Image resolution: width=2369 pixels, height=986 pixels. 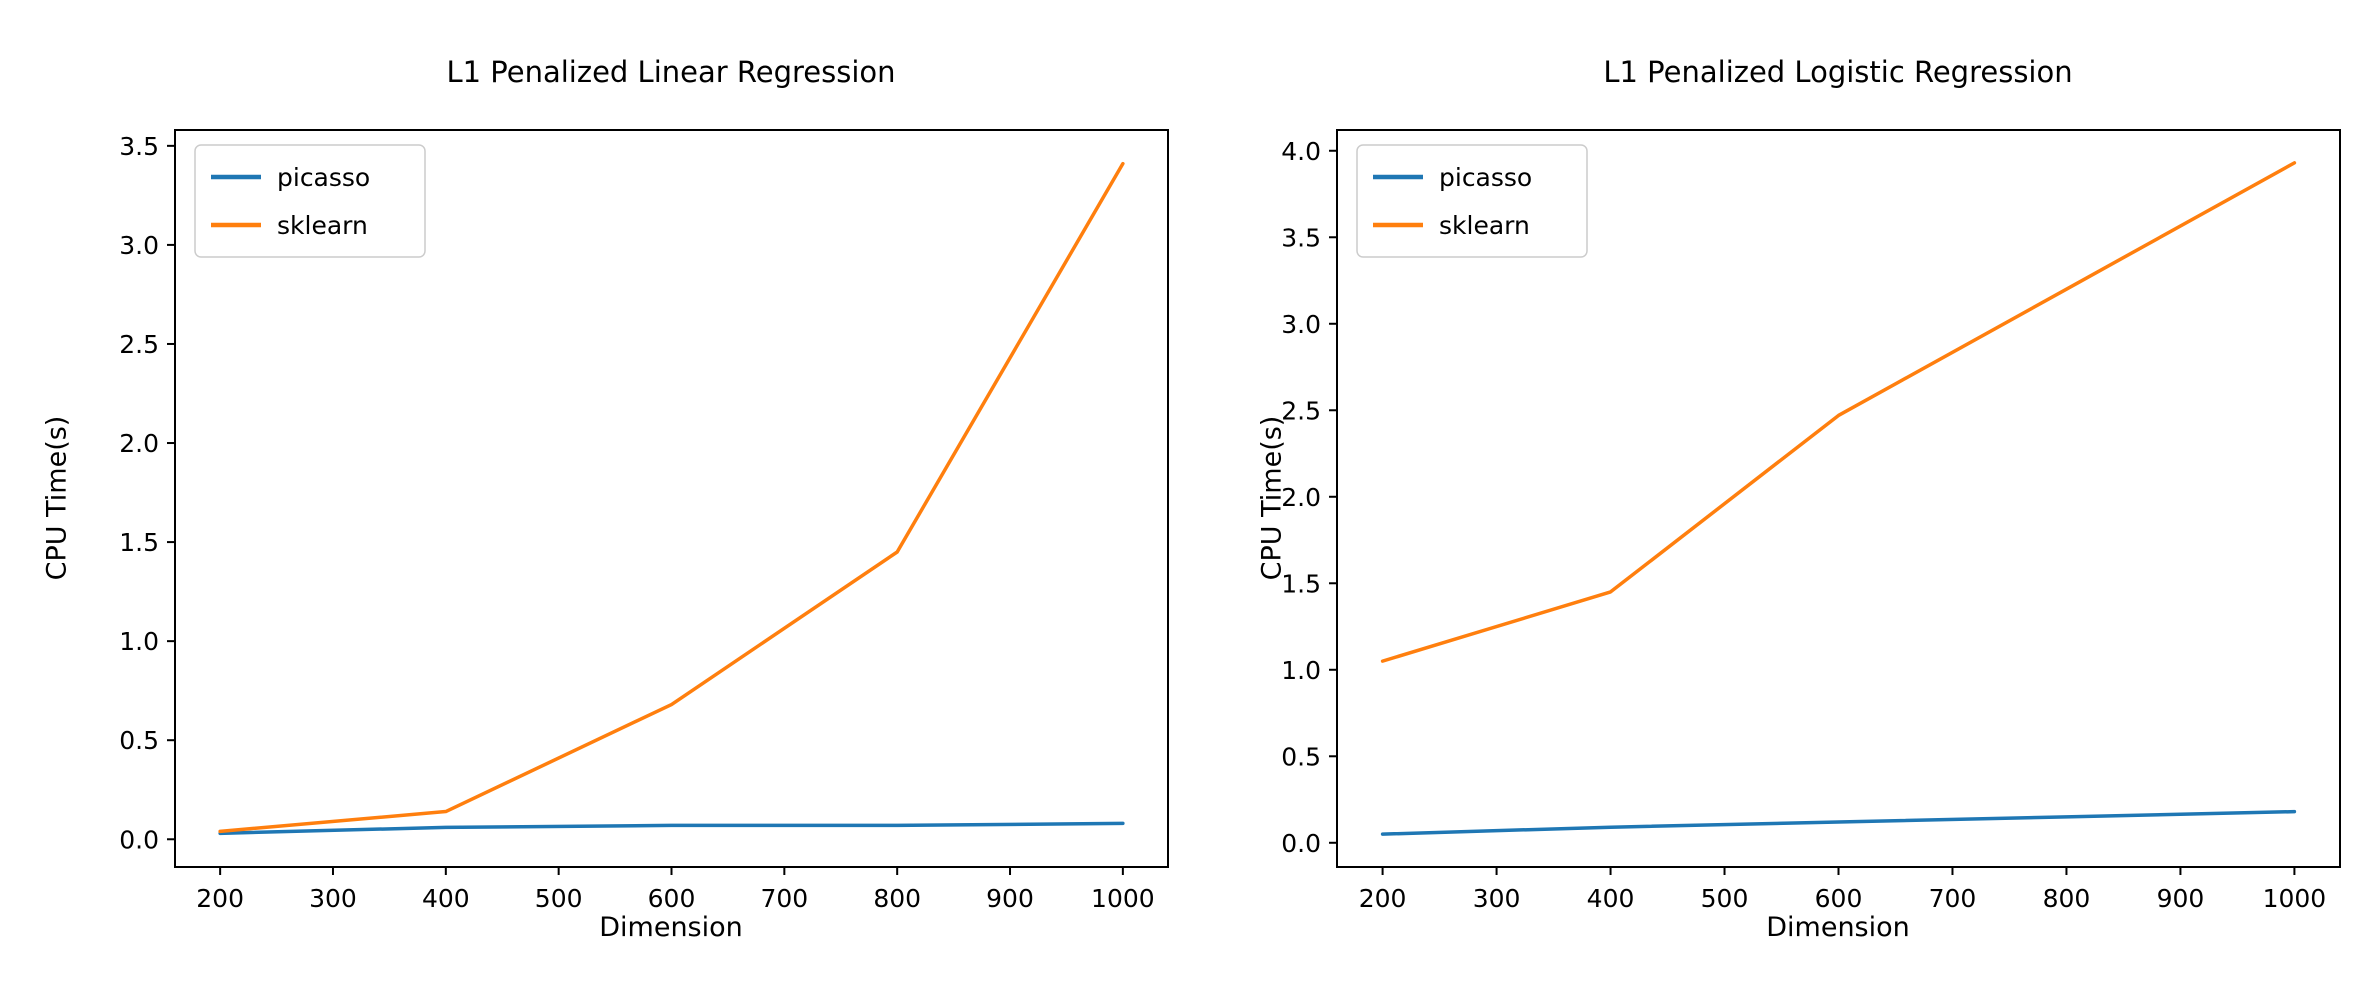 I want to click on x-axis-label-linear: Dimension, so click(x=671, y=927).